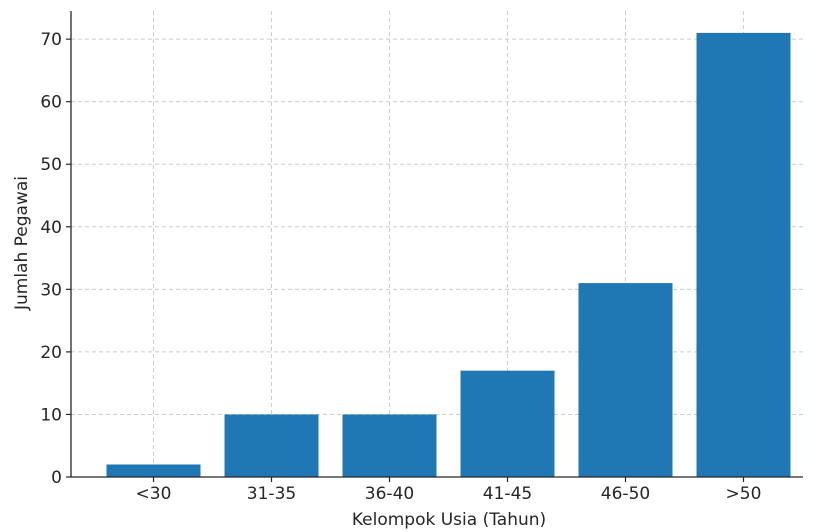 Image resolution: width=817 pixels, height=532 pixels. I want to click on x-tick-label: >50, so click(744, 494).